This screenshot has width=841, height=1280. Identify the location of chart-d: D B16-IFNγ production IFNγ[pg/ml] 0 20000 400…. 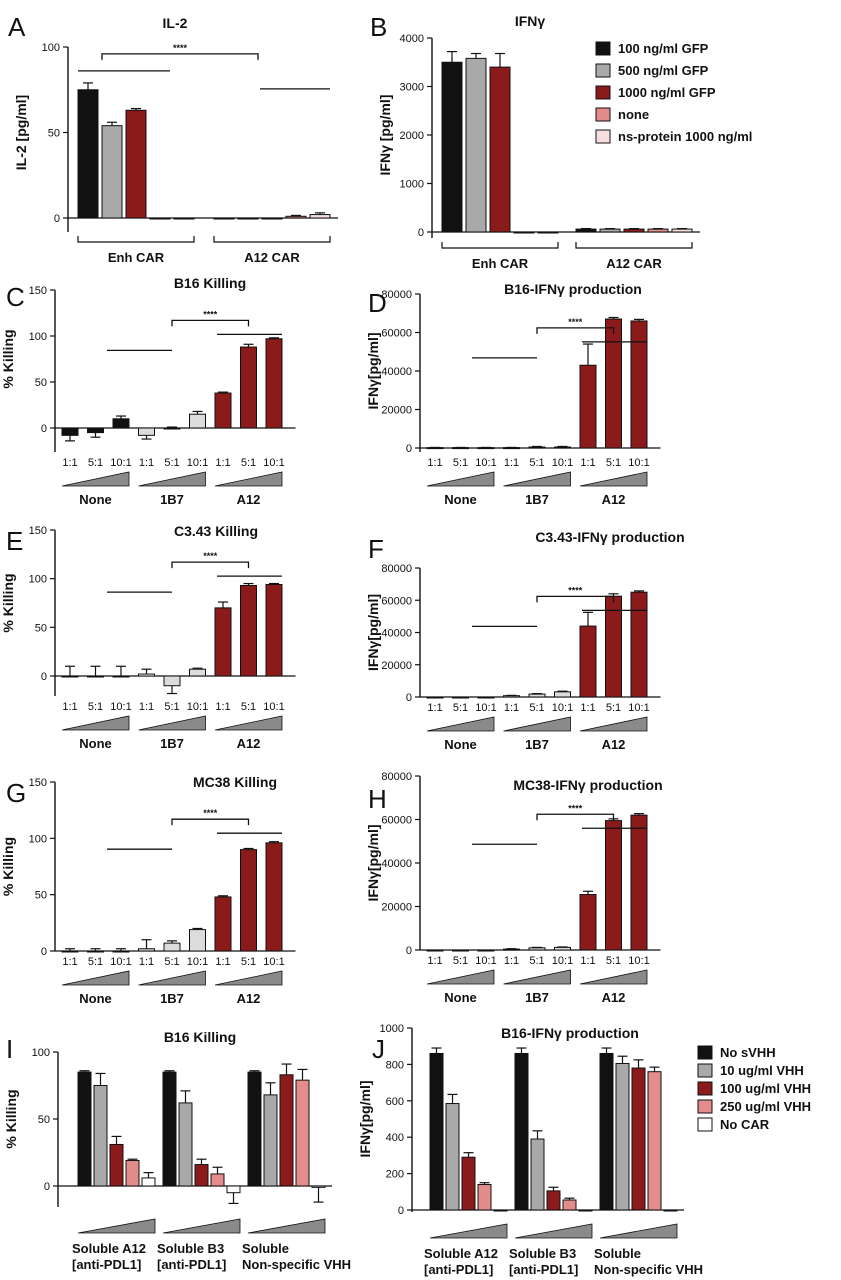
(513, 394).